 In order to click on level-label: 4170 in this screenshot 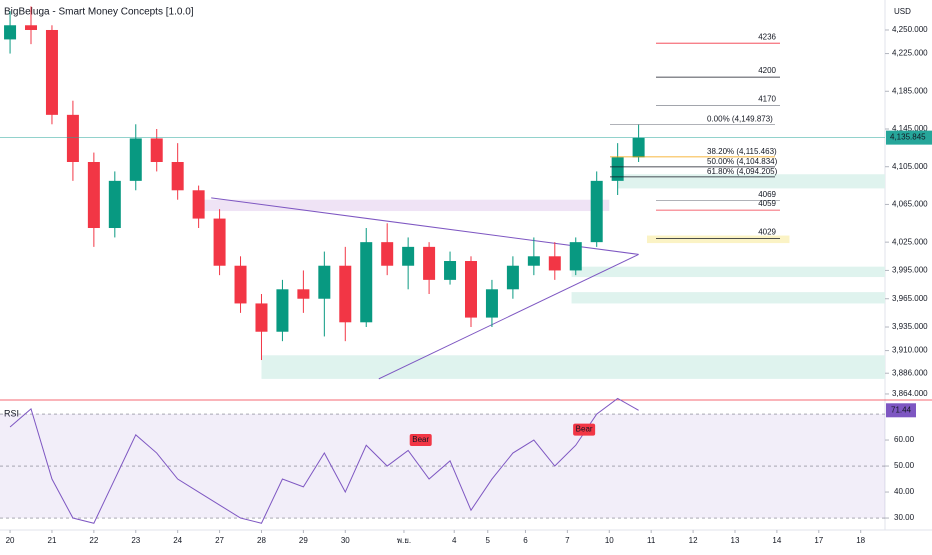, I will do `click(767, 99)`.